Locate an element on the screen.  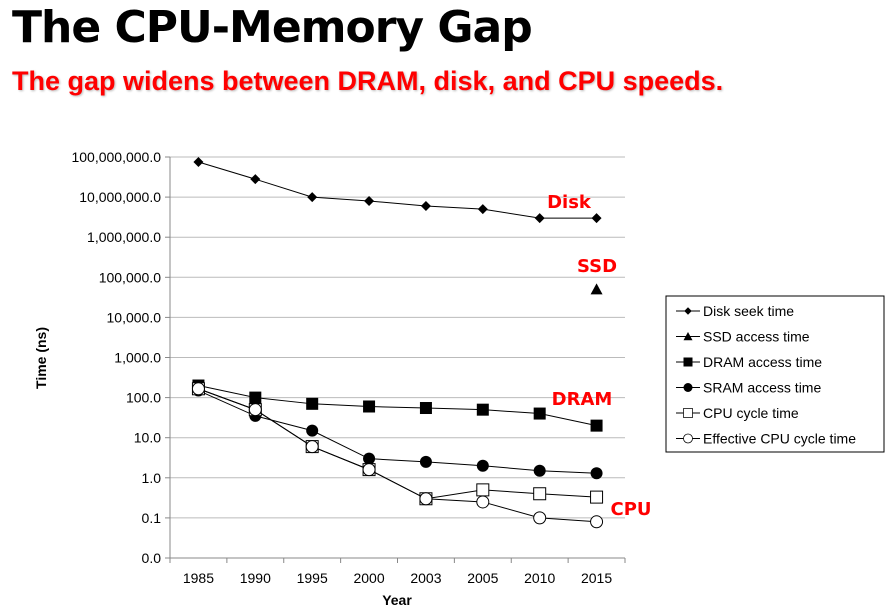
x-tick-label: 2010 is located at coordinates (539, 578).